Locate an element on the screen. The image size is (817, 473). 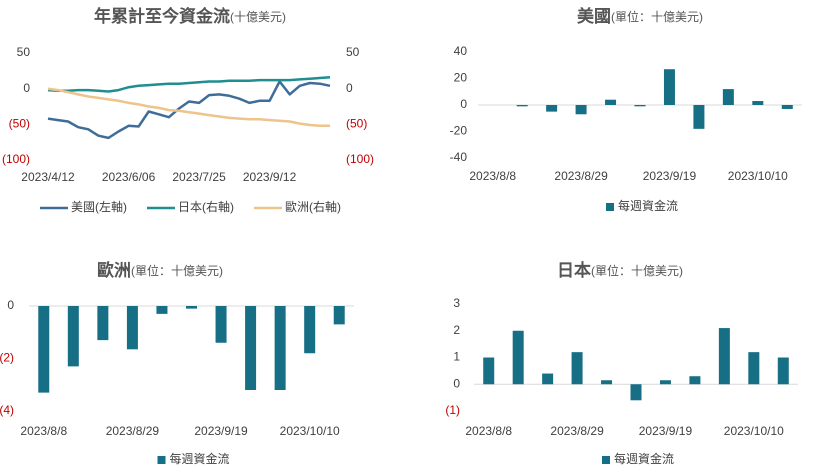
y-tick-label: 1 is located at coordinates (456, 357).